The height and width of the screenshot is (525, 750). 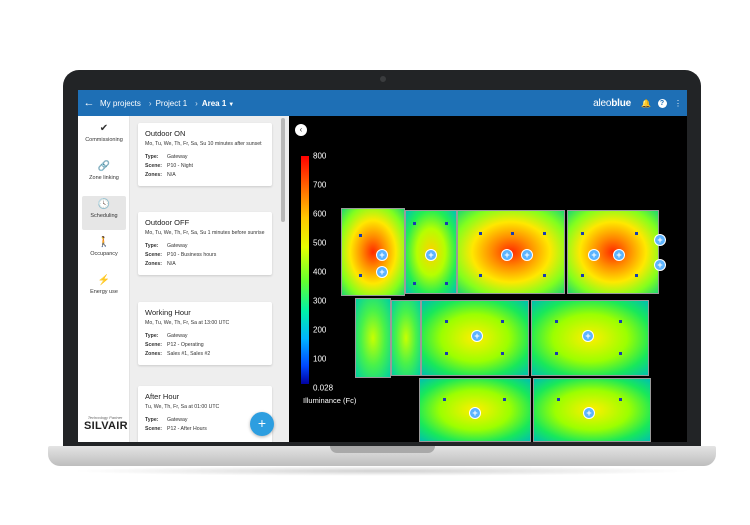 I want to click on aleoblue-logo: aleoblue, so click(x=612, y=103).